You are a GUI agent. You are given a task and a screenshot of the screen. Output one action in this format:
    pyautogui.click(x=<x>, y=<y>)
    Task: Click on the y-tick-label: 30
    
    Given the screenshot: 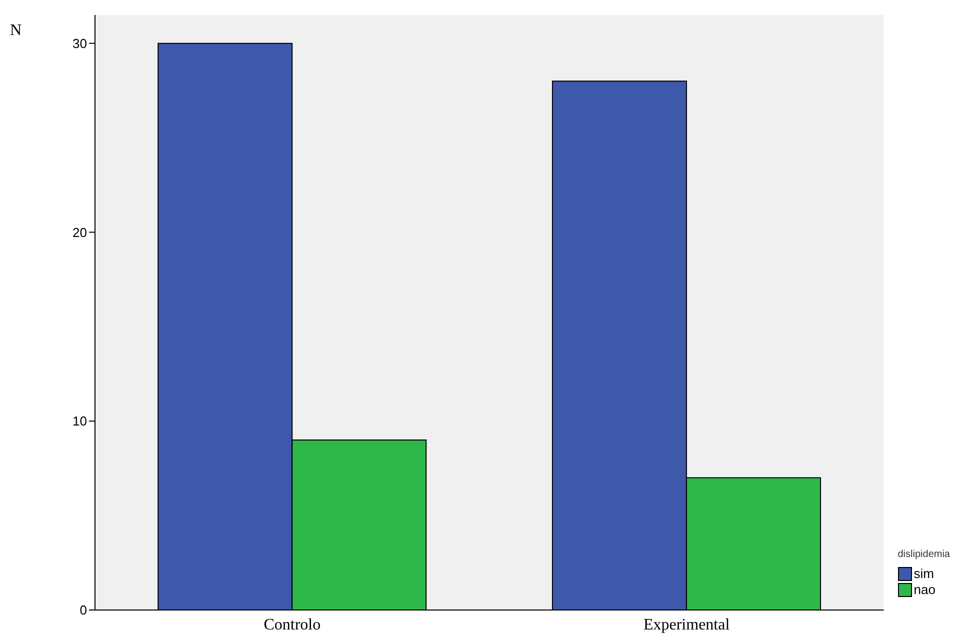 What is the action you would take?
    pyautogui.click(x=79, y=43)
    